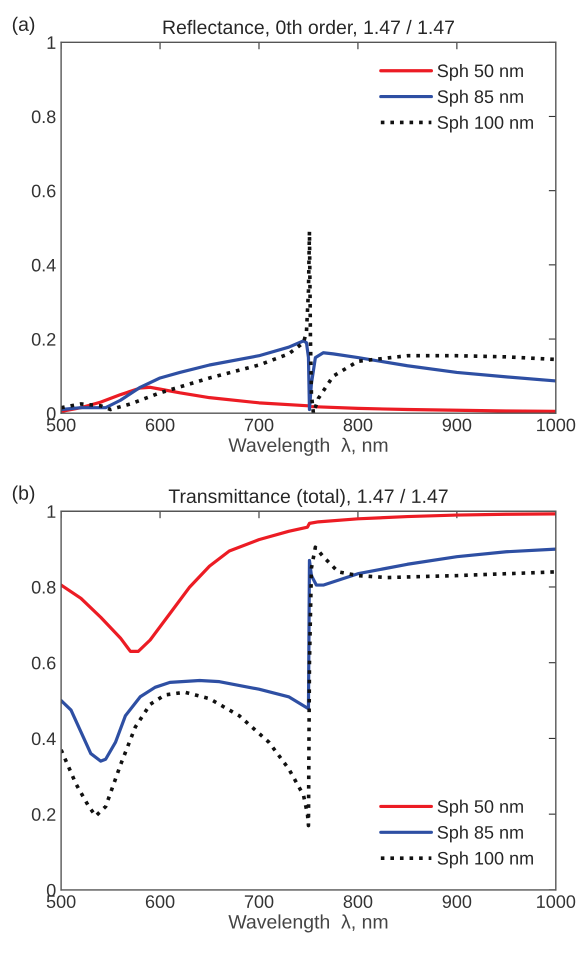  I want to click on text: (b), so click(23, 495).